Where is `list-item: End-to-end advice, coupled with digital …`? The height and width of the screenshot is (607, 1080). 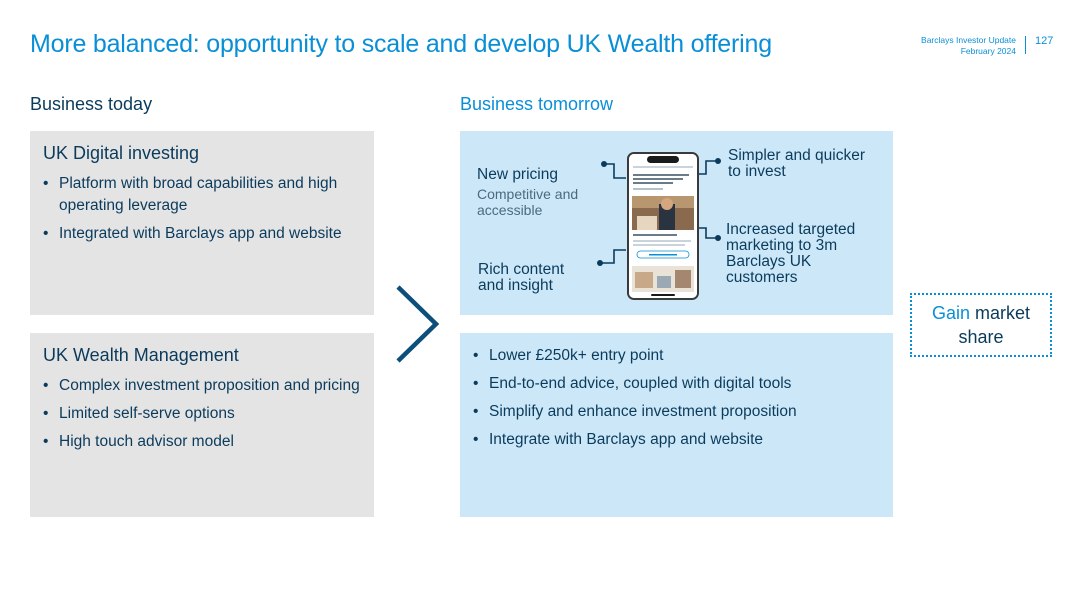
list-item: End-to-end advice, coupled with digital … is located at coordinates (678, 384).